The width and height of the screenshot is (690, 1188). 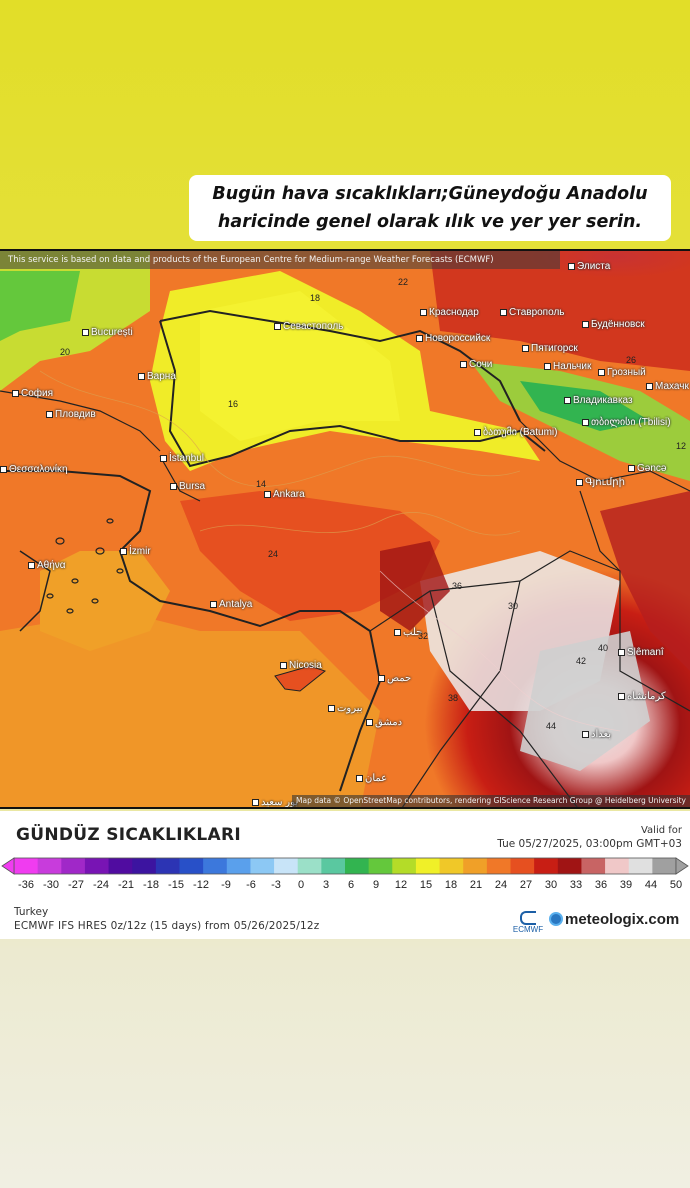 I want to click on isotherm-label: 20, so click(x=65, y=352).